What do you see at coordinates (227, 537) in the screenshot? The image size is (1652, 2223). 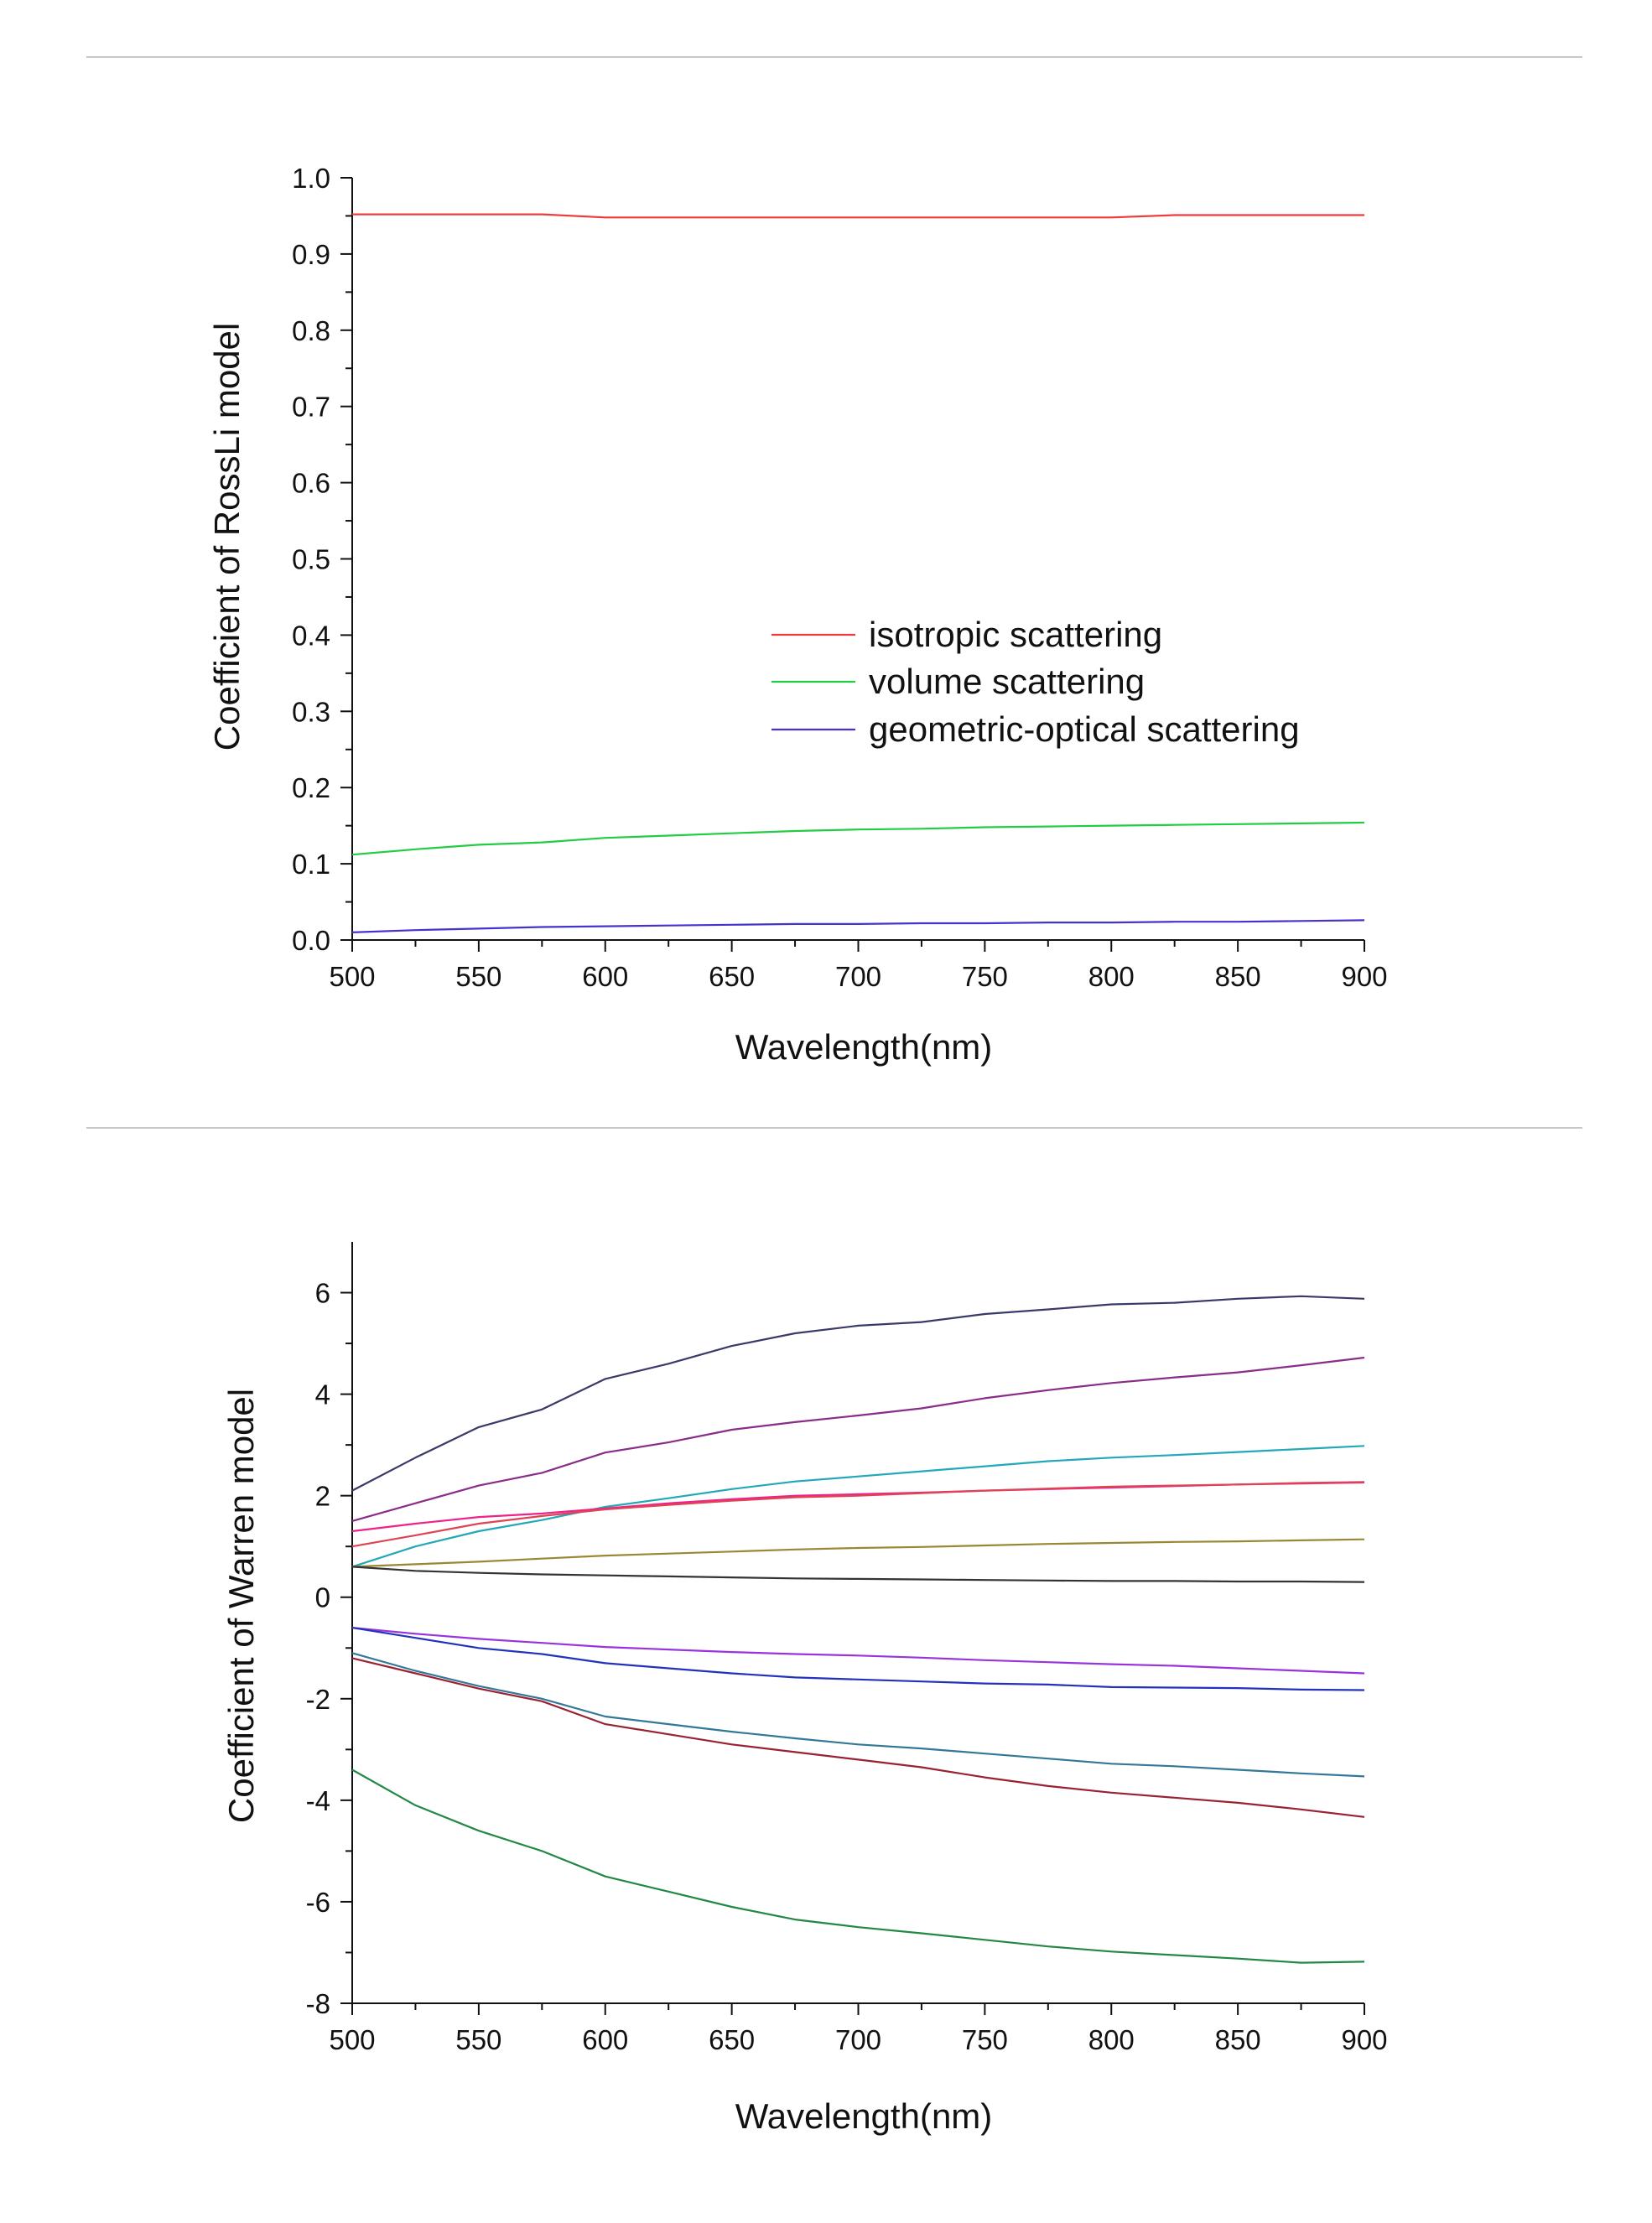 I see `rossli-ylabel: Coefficient of RossLi model` at bounding box center [227, 537].